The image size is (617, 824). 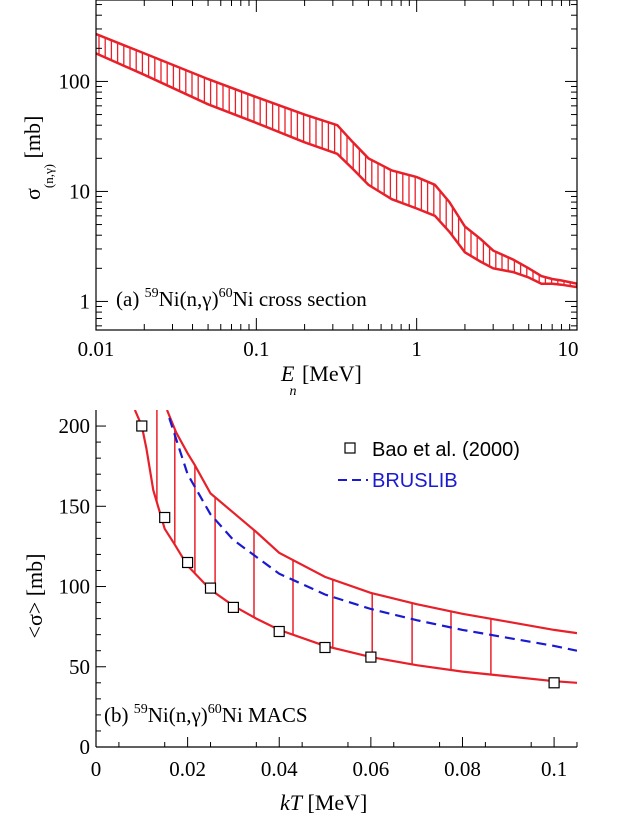 What do you see at coordinates (79, 191) in the screenshot?
I see `chart-a-y-tick-label: 10` at bounding box center [79, 191].